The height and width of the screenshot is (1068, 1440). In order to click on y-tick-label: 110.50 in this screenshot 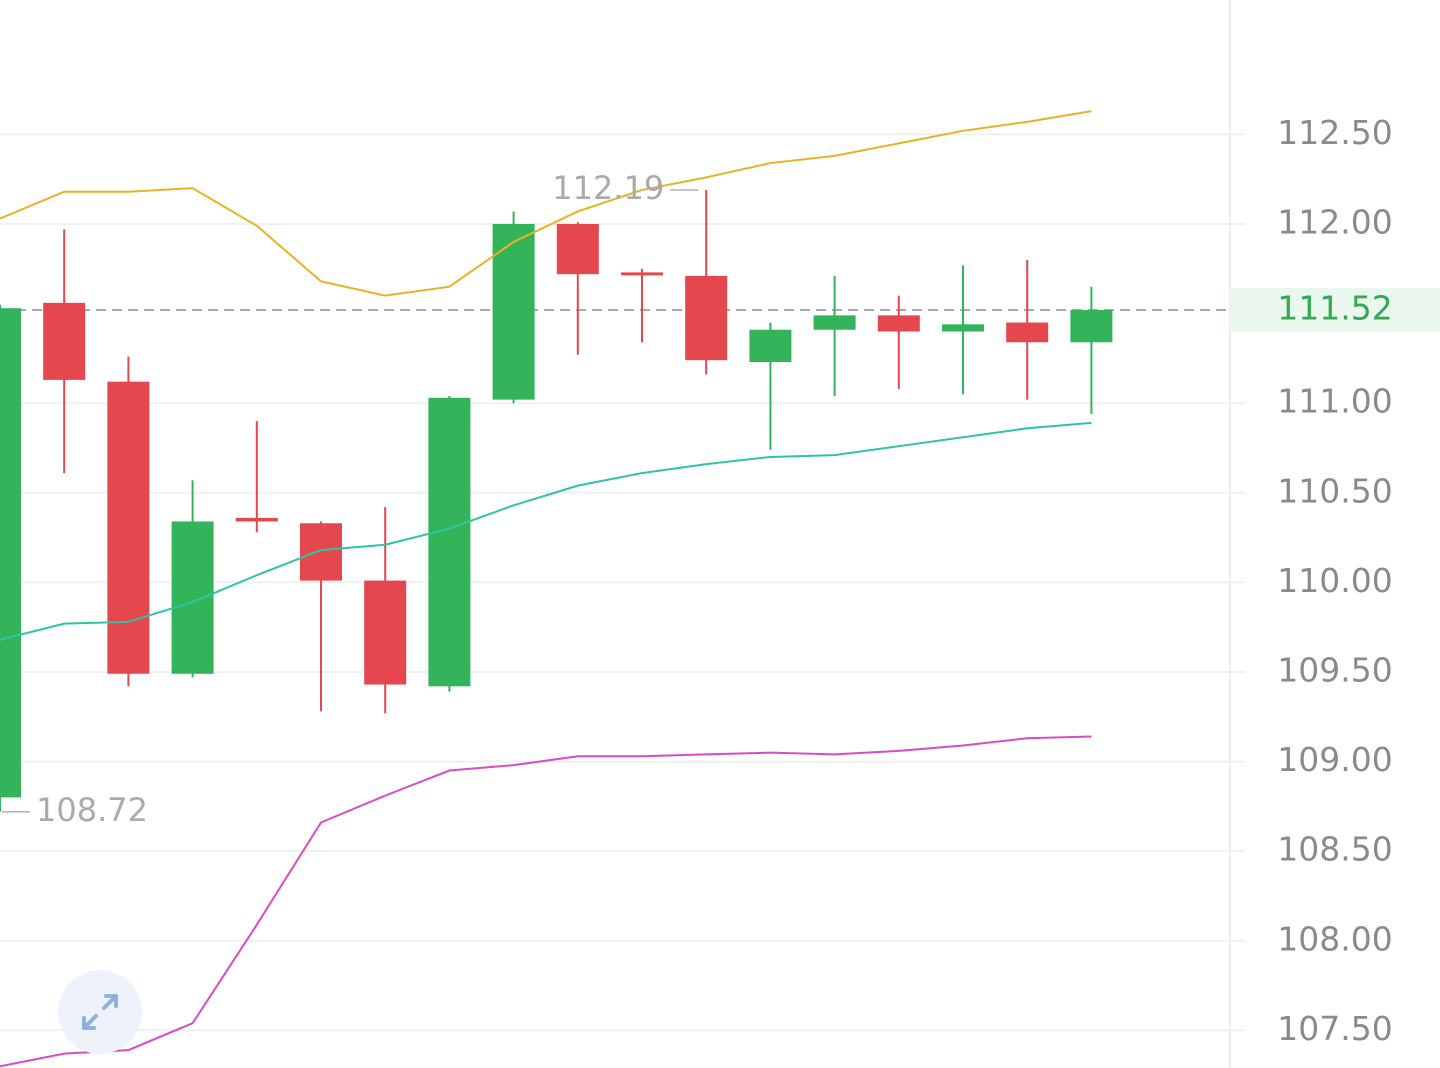, I will do `click(1334, 490)`.